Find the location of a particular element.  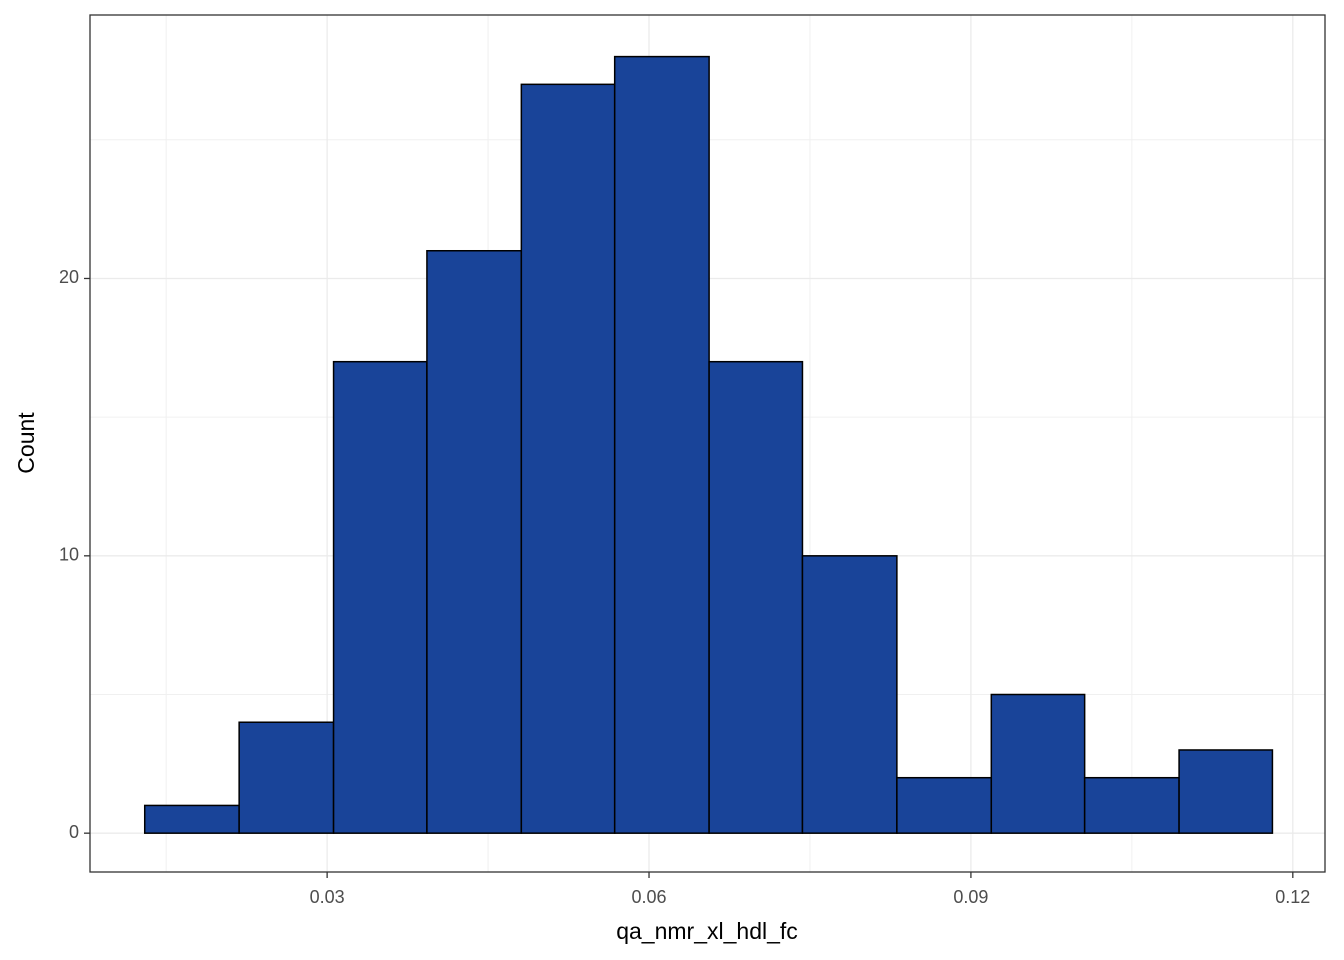

x-tick-label: 0.09 is located at coordinates (970, 897).